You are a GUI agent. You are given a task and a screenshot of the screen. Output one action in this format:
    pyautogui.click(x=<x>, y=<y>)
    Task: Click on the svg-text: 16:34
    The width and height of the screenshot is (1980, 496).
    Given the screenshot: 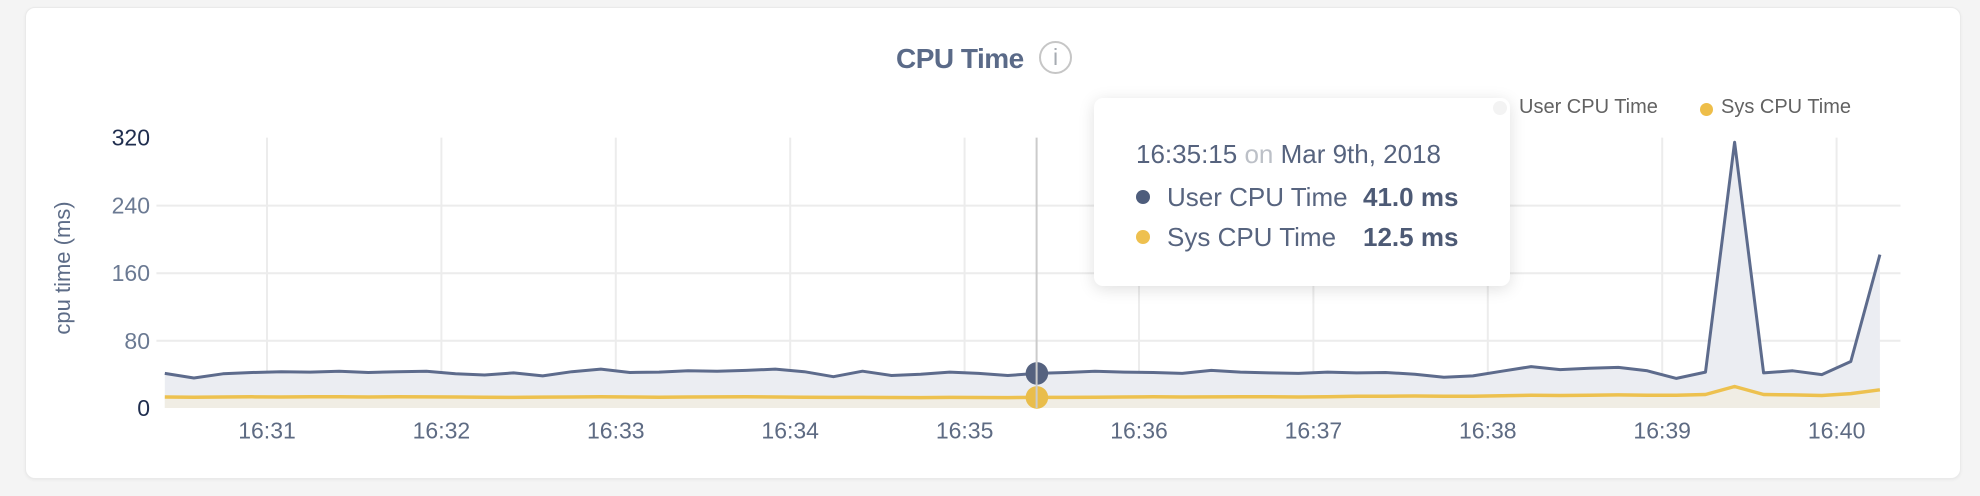 What is the action you would take?
    pyautogui.click(x=790, y=431)
    